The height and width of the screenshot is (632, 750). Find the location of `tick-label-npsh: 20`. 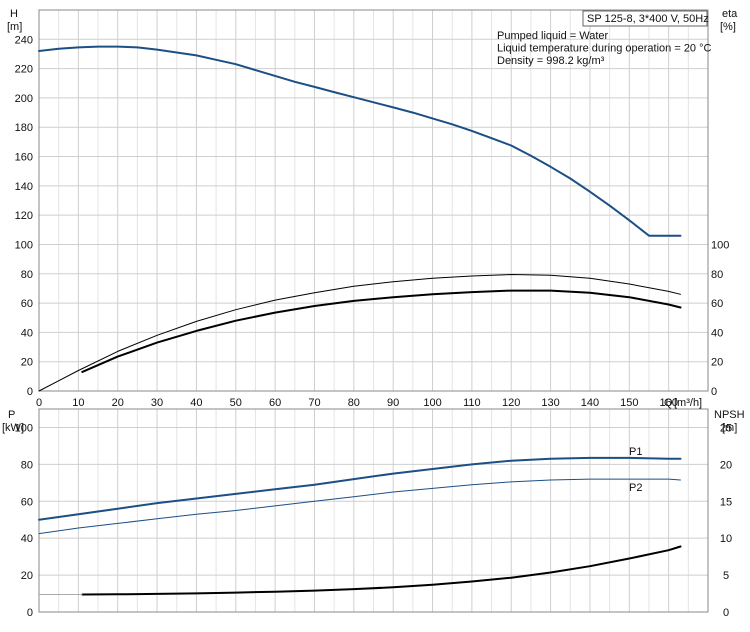

tick-label-npsh: 20 is located at coordinates (726, 465).